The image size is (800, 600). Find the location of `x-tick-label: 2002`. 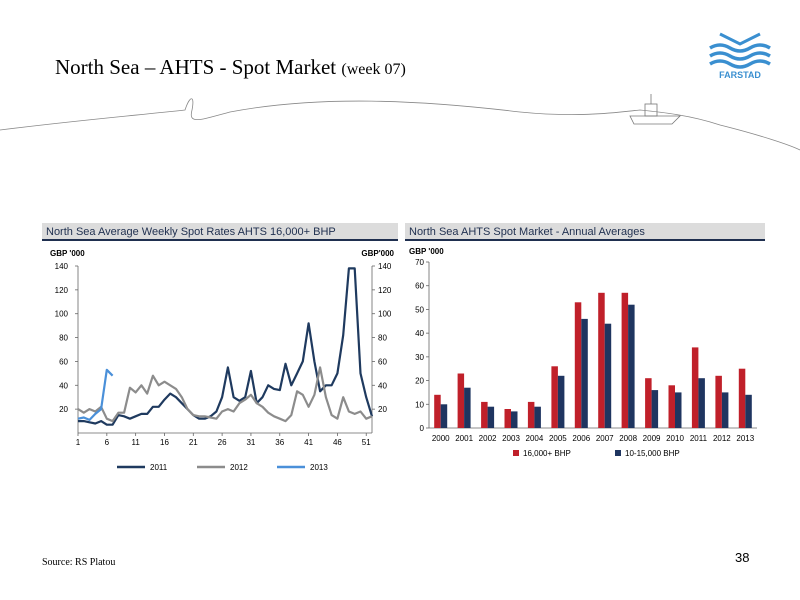

x-tick-label: 2002 is located at coordinates (488, 438).